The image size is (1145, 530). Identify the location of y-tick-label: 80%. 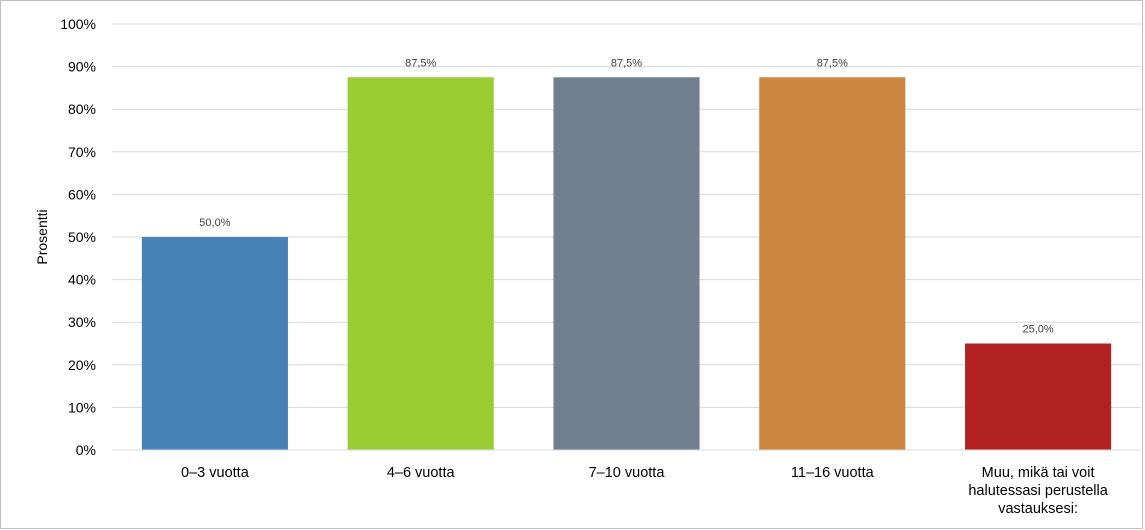
(82, 109).